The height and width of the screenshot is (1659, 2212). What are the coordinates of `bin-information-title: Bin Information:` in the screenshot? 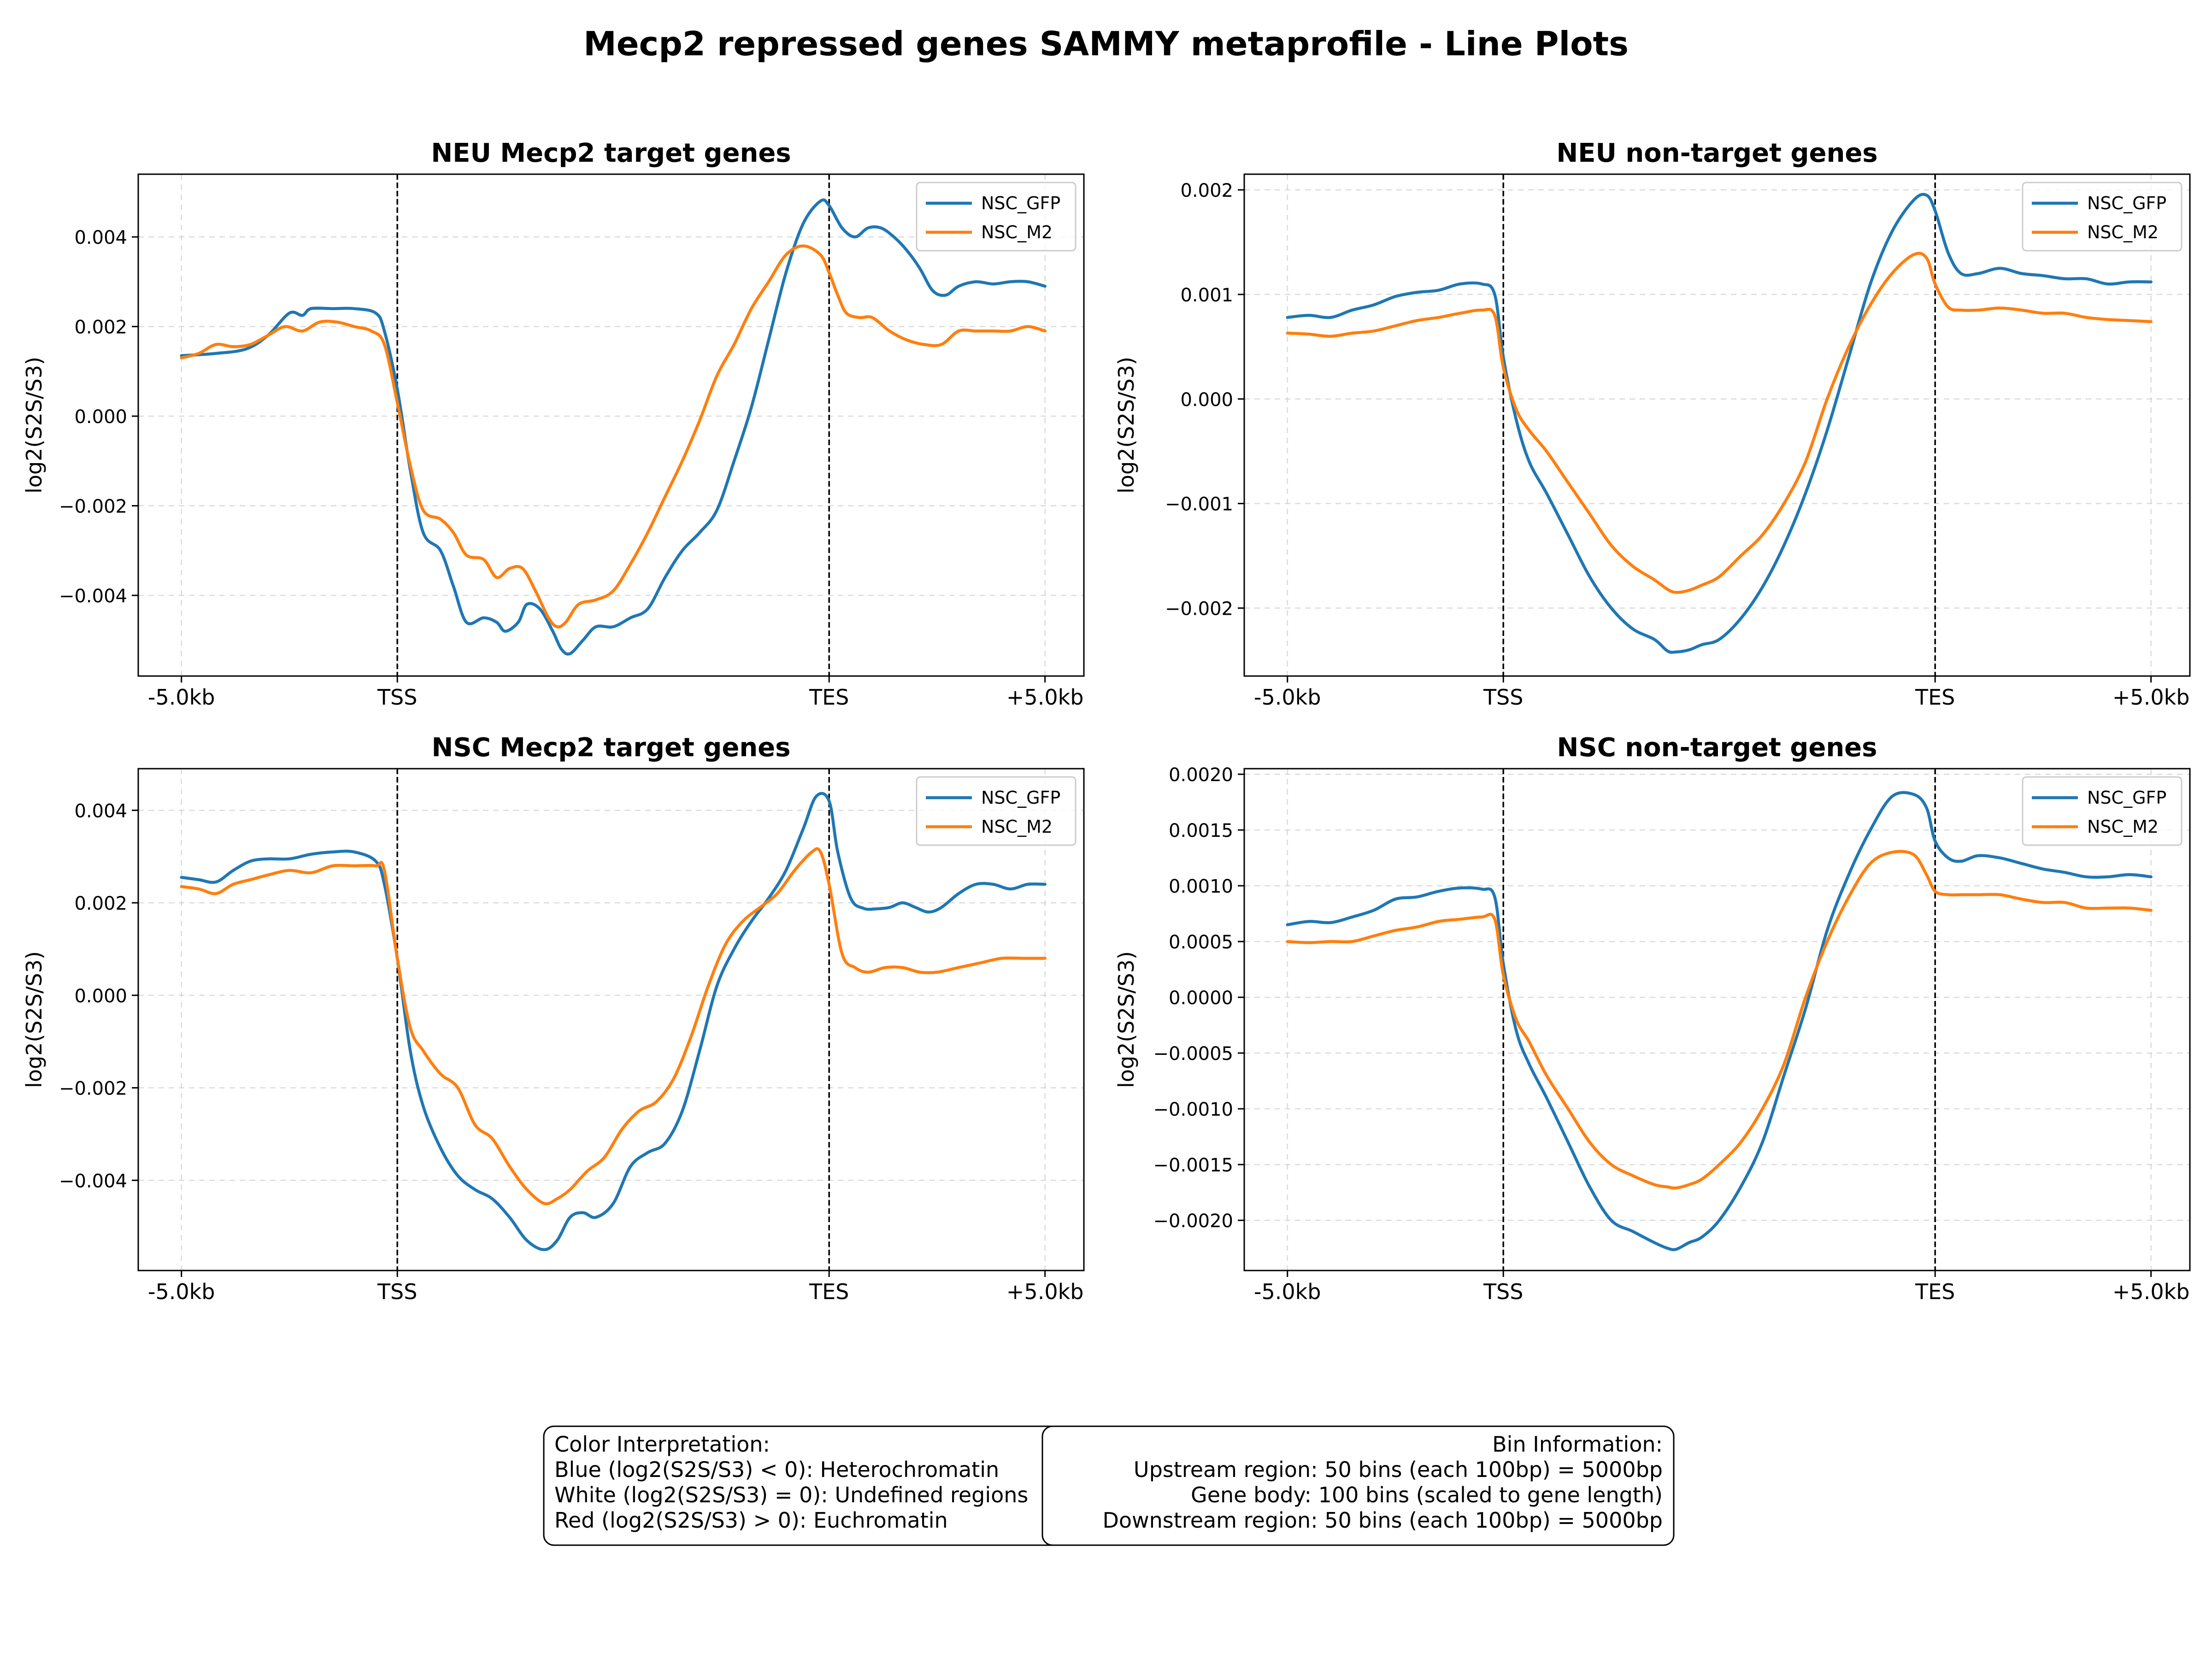 It's located at (1577, 1444).